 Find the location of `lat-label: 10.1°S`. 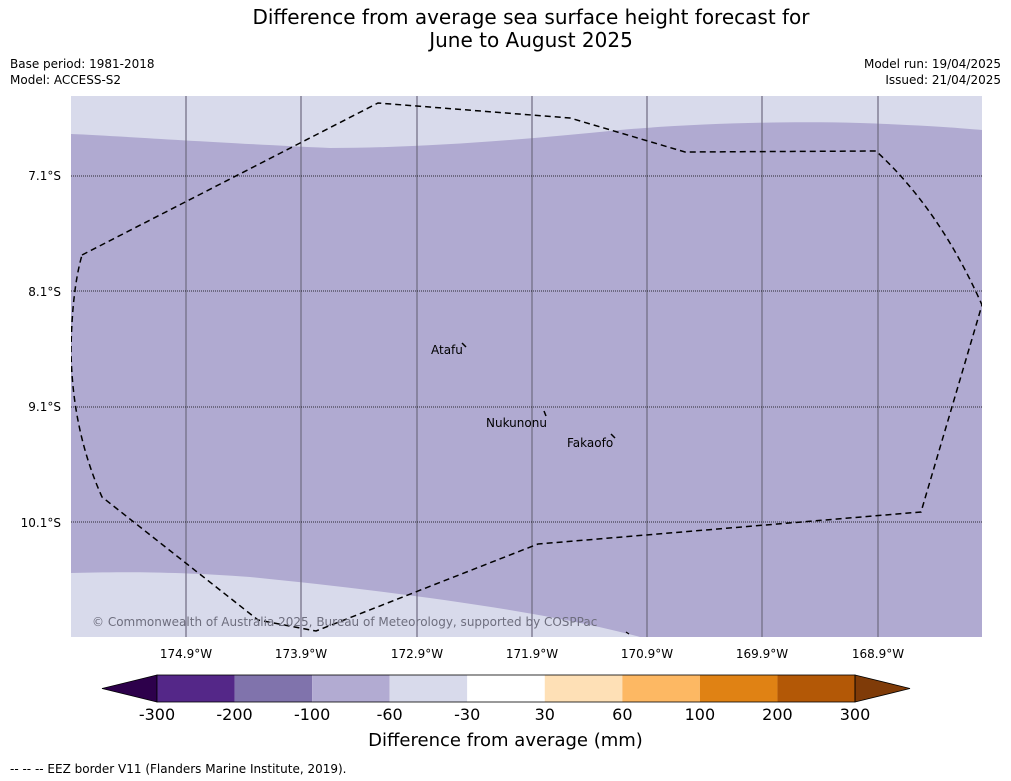

lat-label: 10.1°S is located at coordinates (41, 523).